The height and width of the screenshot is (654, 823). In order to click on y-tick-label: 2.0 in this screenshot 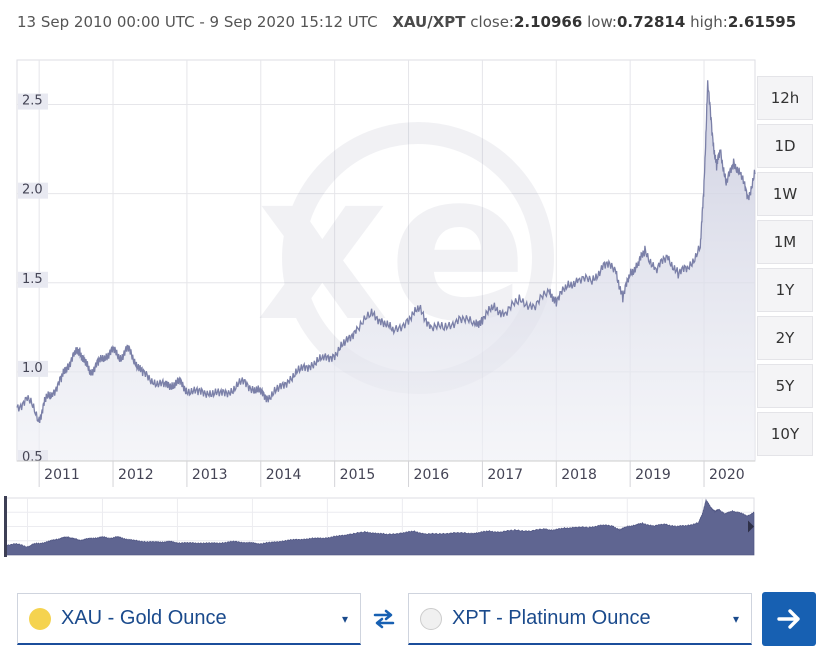, I will do `click(32, 190)`.